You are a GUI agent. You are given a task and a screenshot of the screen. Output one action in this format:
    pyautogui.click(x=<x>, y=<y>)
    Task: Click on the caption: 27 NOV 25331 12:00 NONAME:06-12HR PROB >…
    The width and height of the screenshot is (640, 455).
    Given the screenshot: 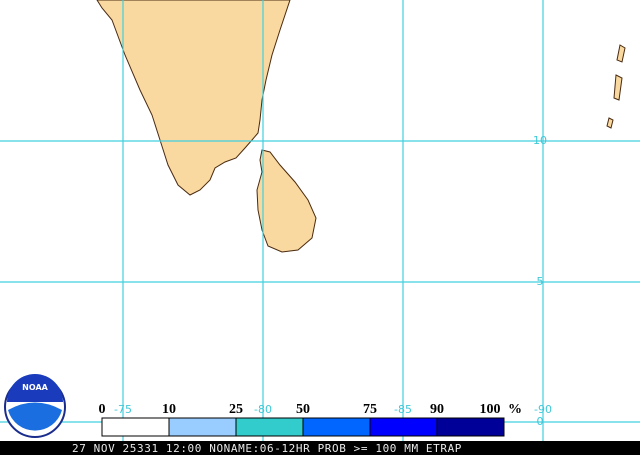 What is the action you would take?
    pyautogui.click(x=267, y=448)
    